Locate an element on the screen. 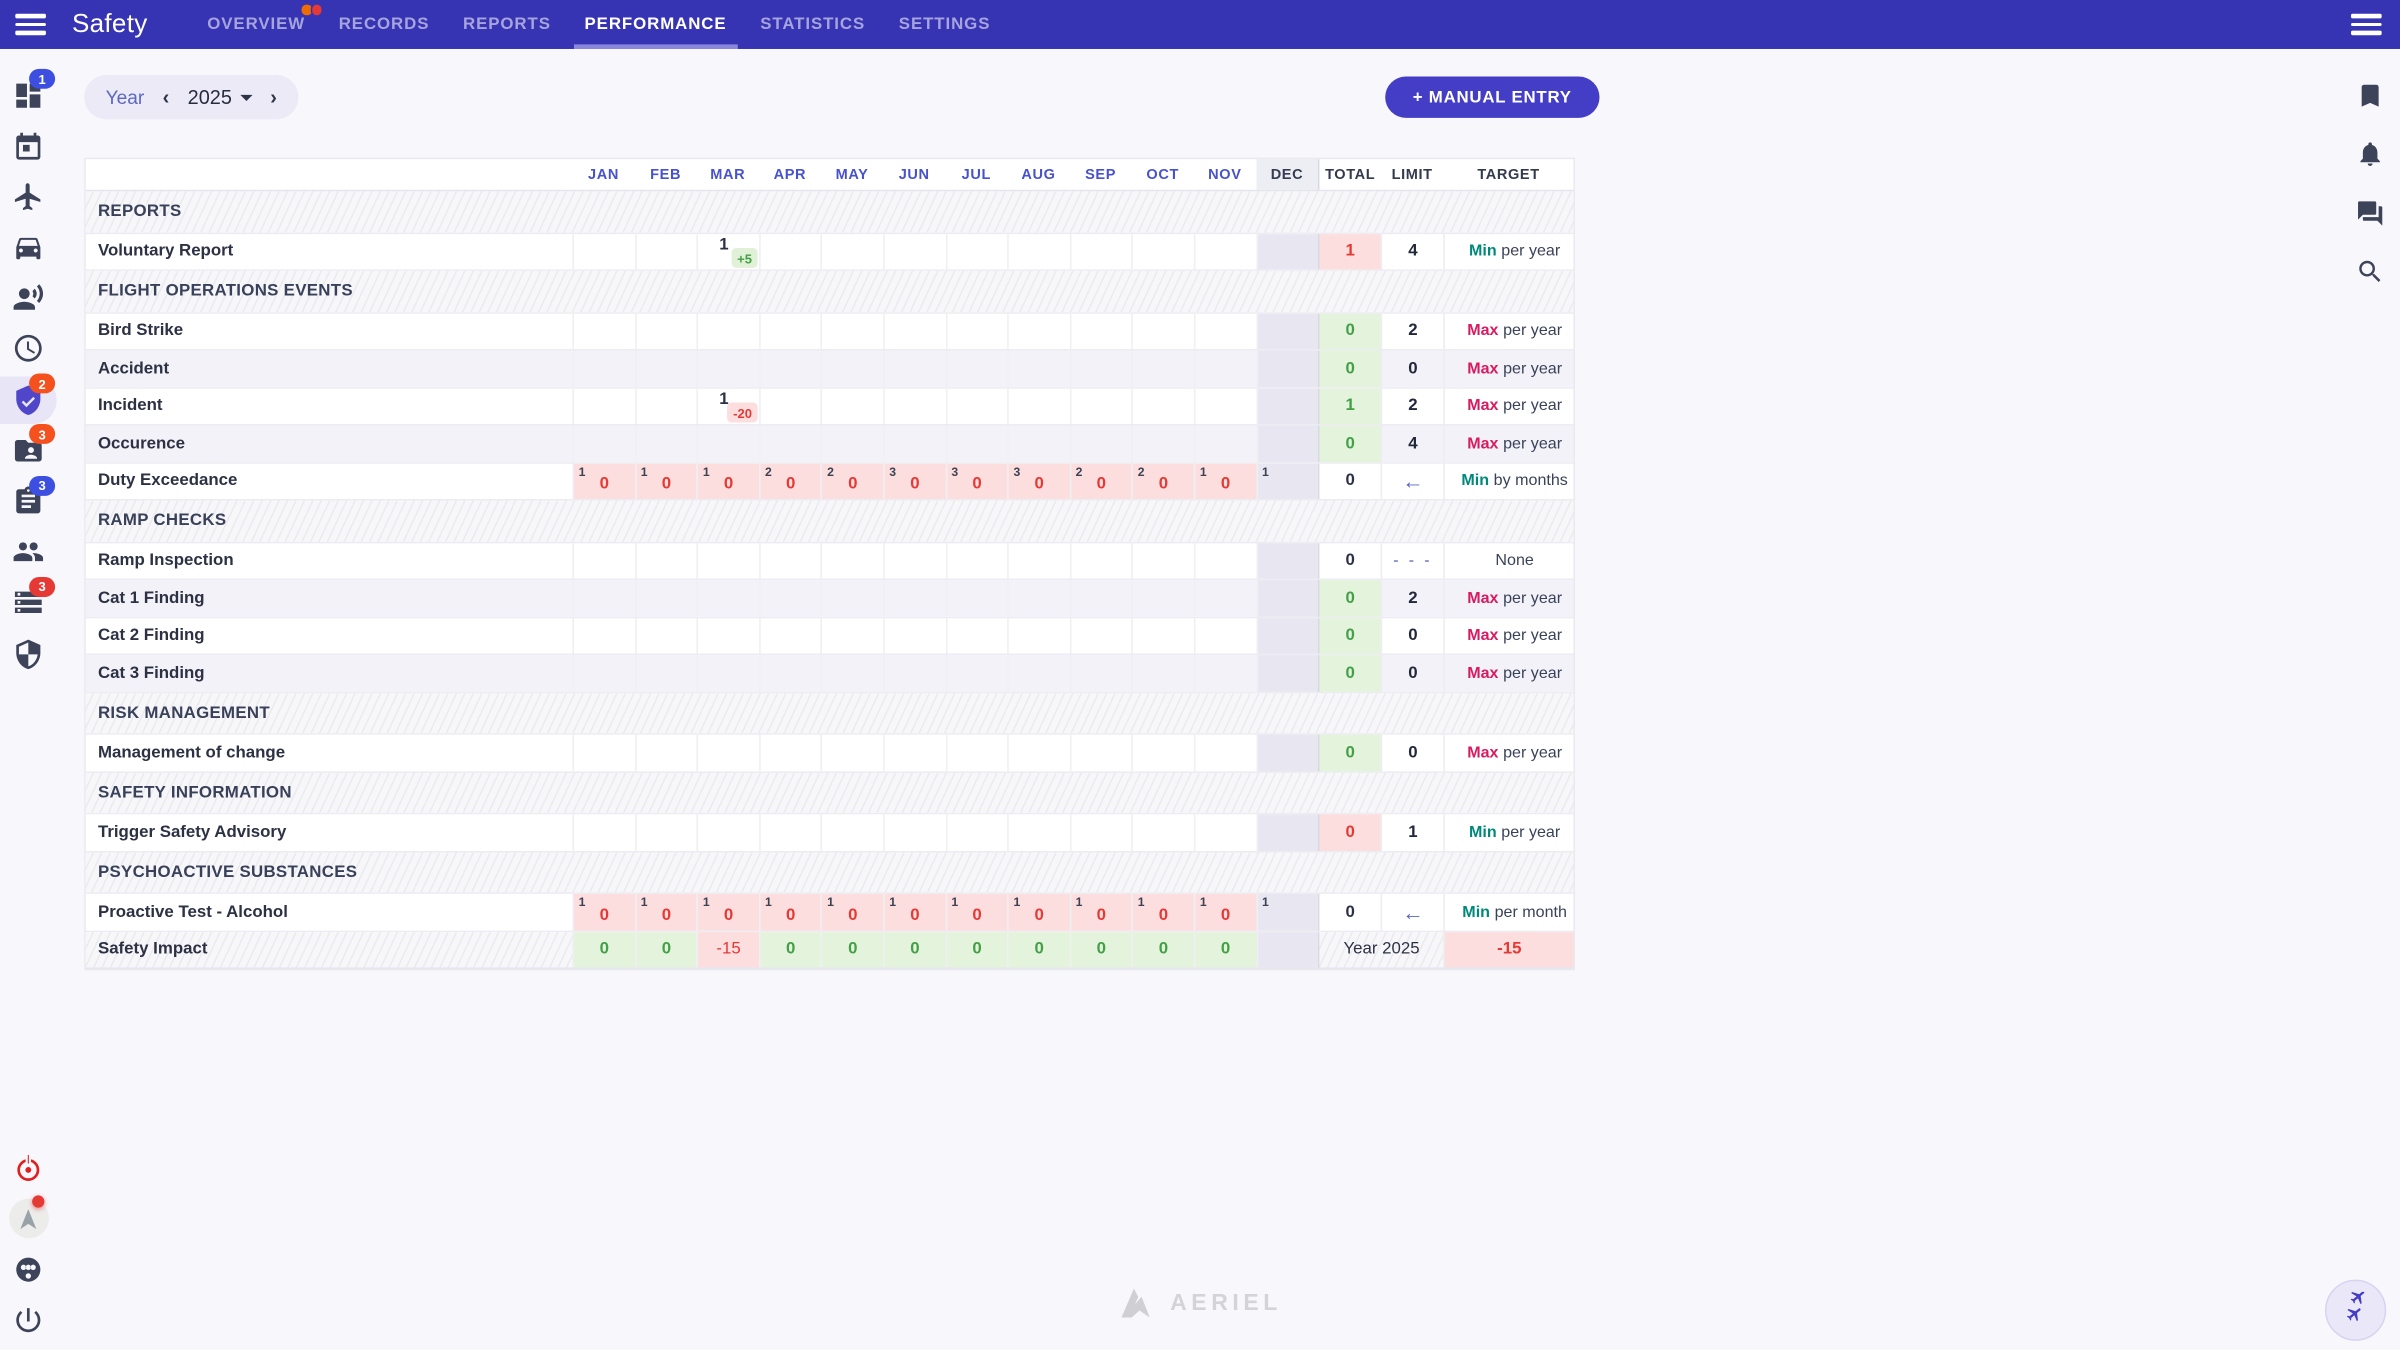  section-row: PSYCHOACTIVE SUBSTANCES is located at coordinates (829, 872).